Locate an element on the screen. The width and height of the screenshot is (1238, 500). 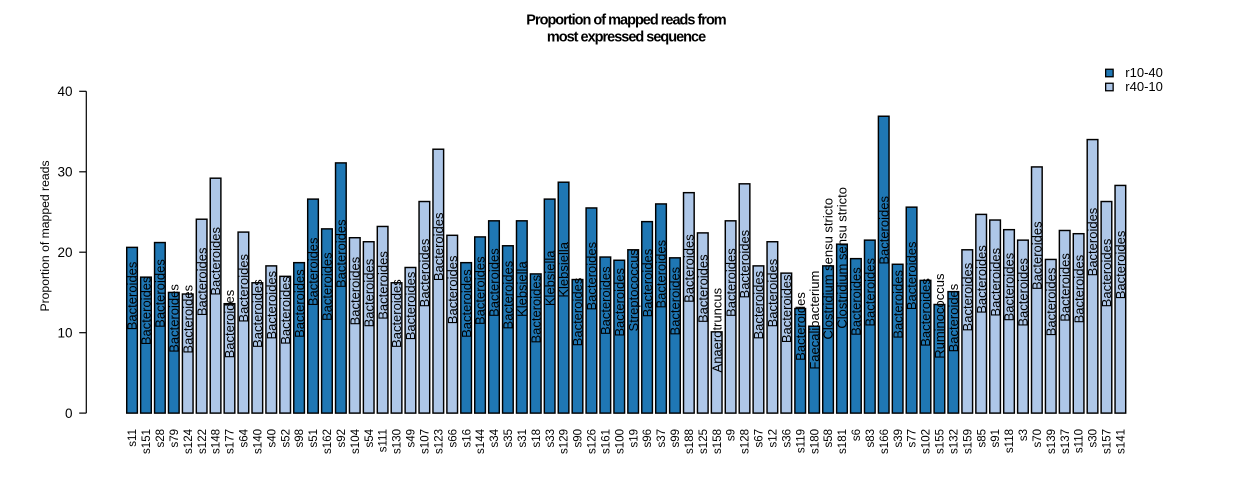
svg-text: s37 is located at coordinates (662, 438).